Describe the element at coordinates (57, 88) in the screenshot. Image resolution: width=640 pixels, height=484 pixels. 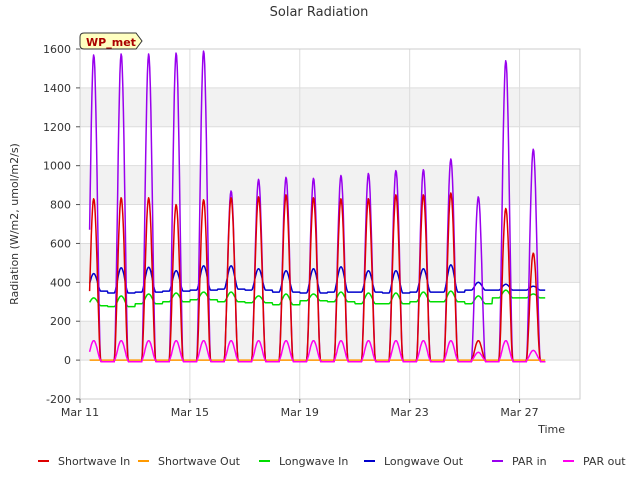
I see `y-tick-label: 1400` at that location.